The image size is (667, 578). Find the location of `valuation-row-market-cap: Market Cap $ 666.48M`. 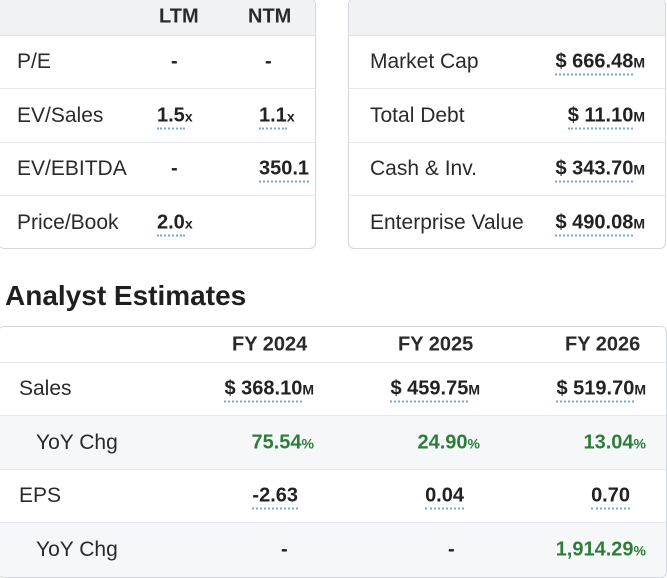

valuation-row-market-cap: Market Cap $ 666.48M is located at coordinates (507, 62).